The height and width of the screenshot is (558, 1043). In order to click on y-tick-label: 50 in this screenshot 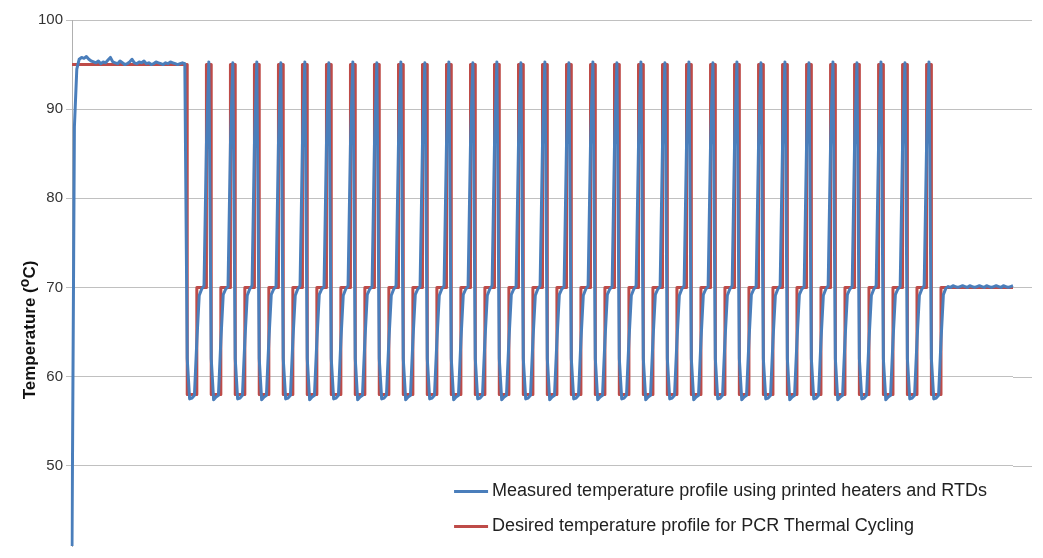, I will do `click(54, 464)`.